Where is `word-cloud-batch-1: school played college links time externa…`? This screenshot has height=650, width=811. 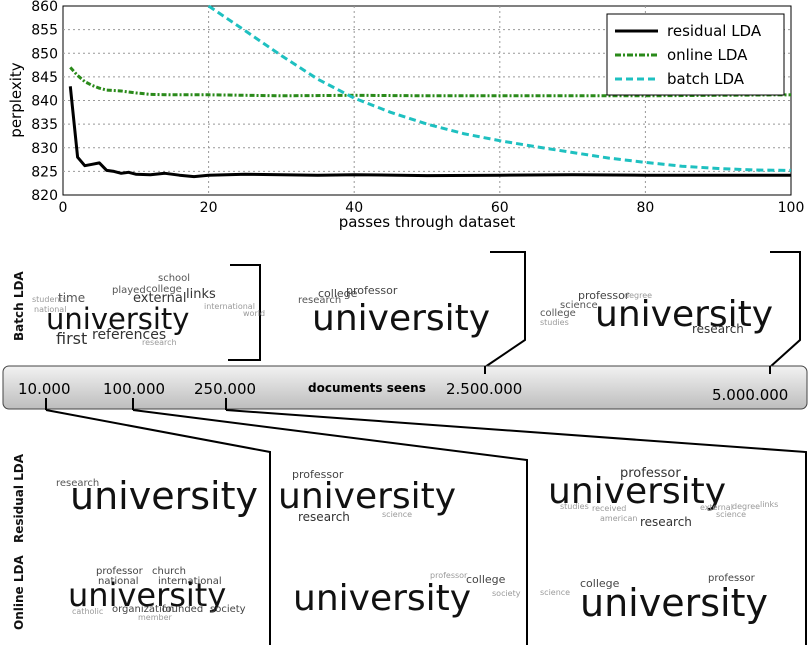 word-cloud-batch-1: school played college links time externa… is located at coordinates (148, 310).